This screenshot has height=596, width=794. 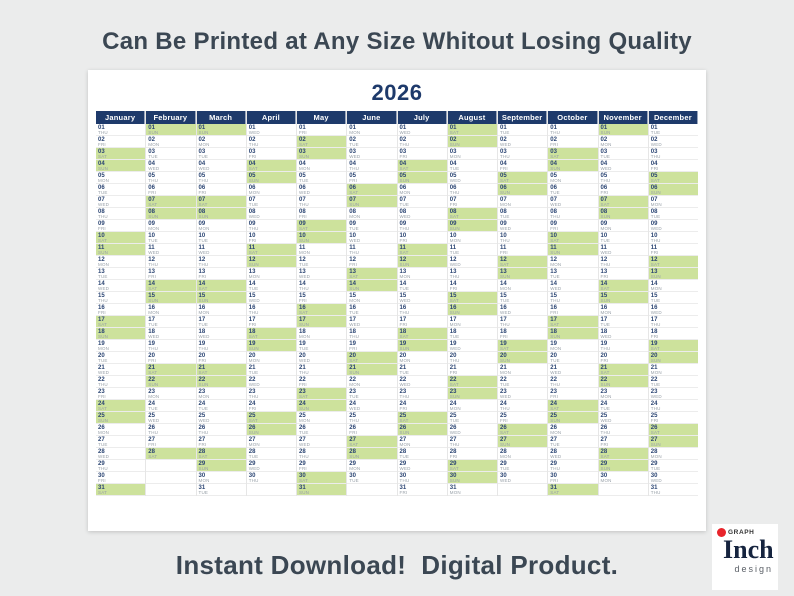 What do you see at coordinates (302, 488) in the screenshot?
I see `day-number: 31` at bounding box center [302, 488].